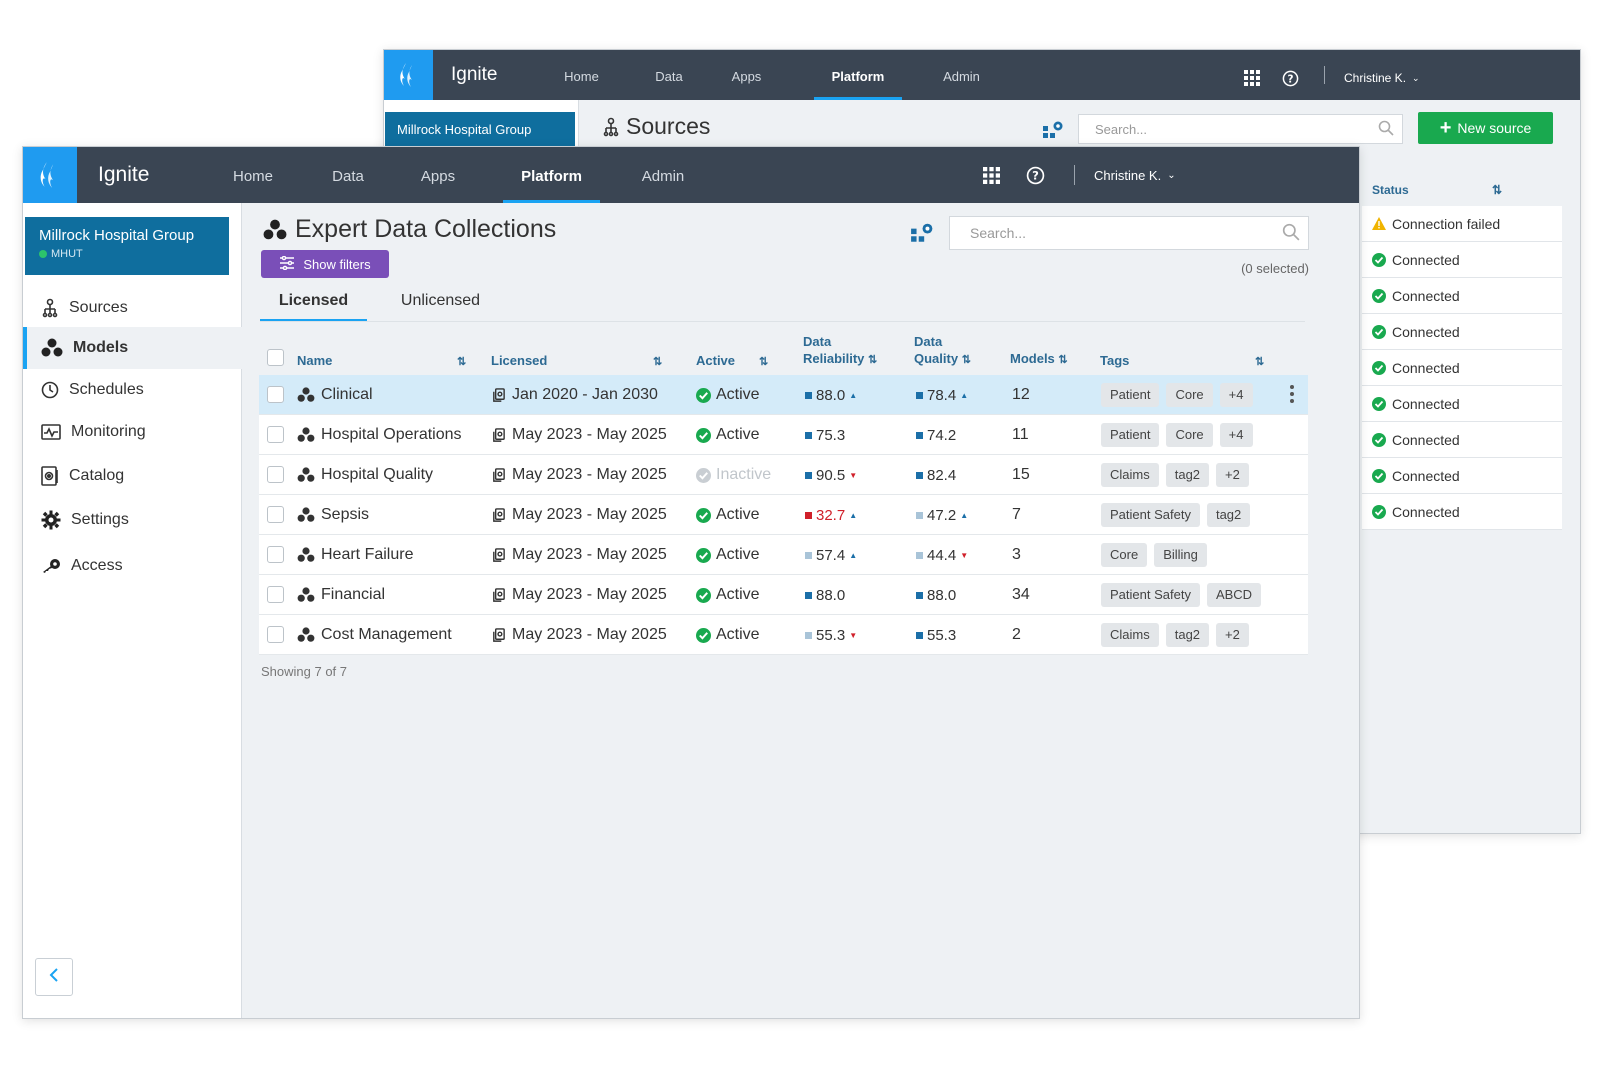  What do you see at coordinates (1292, 396) in the screenshot?
I see `more-options-icon` at bounding box center [1292, 396].